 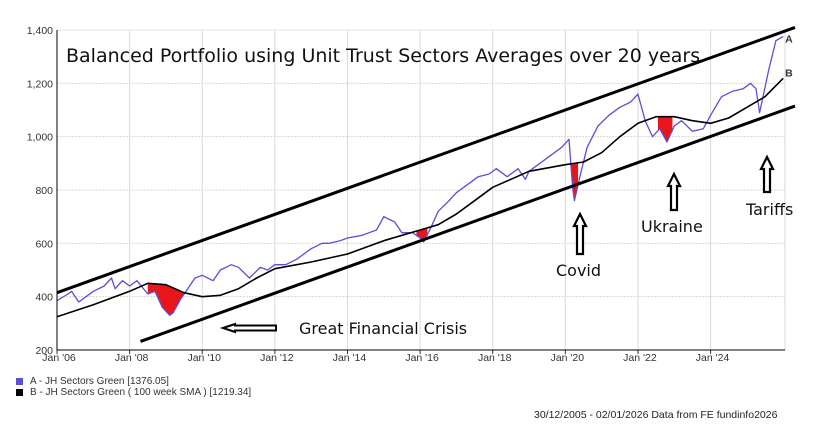 I want to click on legend-swatch-a, so click(x=19, y=381).